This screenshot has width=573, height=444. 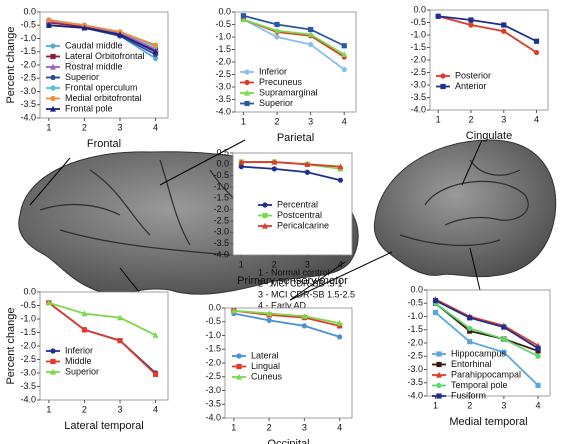 I want to click on legend-label: Superior, so click(x=276, y=103).